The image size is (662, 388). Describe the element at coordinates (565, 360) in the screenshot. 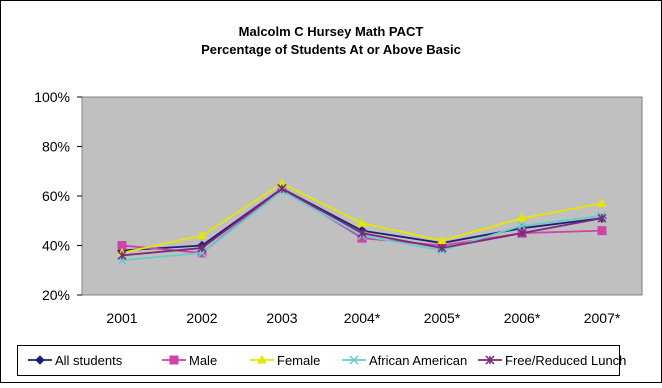

I see `legend-label: Free/Reduced Lunch` at that location.